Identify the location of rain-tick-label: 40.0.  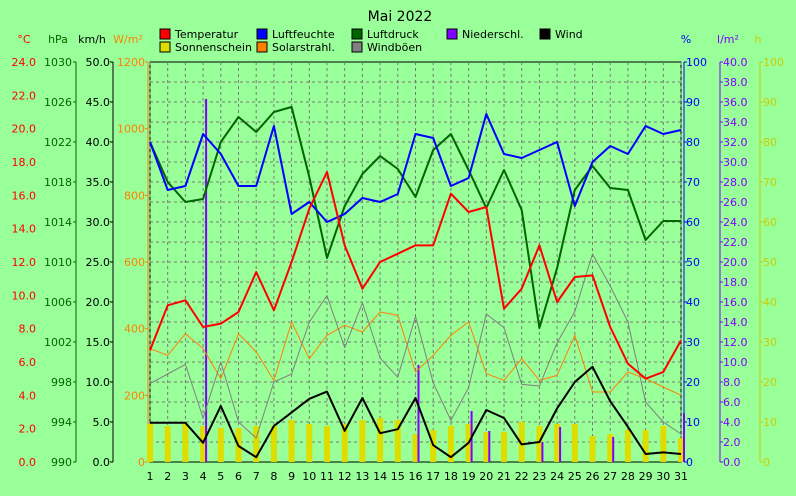
(735, 62).